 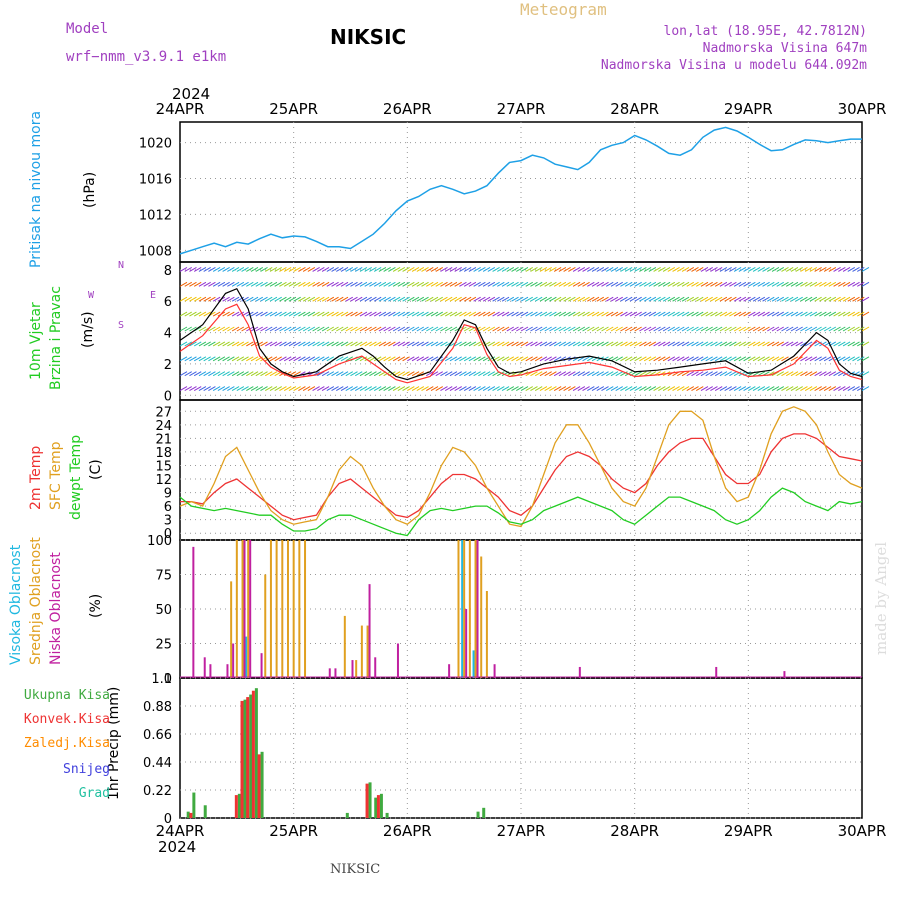 I want to click on y-tick-label: 21, so click(x=163, y=439).